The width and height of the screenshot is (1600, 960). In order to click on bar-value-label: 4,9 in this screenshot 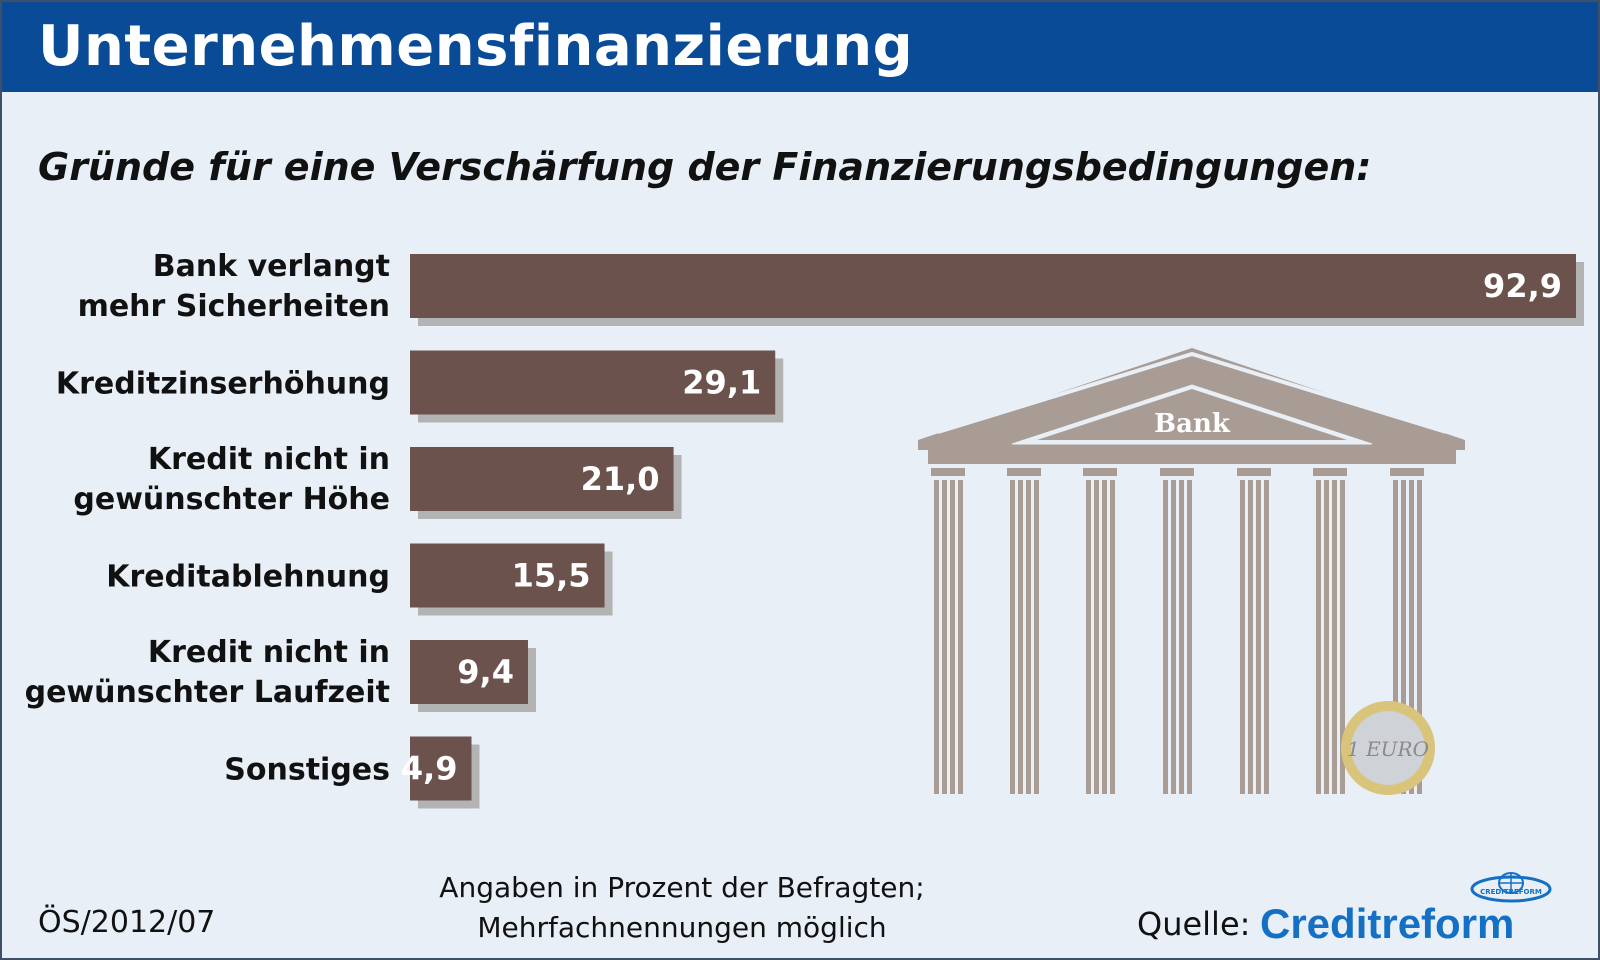, I will do `click(429, 769)`.